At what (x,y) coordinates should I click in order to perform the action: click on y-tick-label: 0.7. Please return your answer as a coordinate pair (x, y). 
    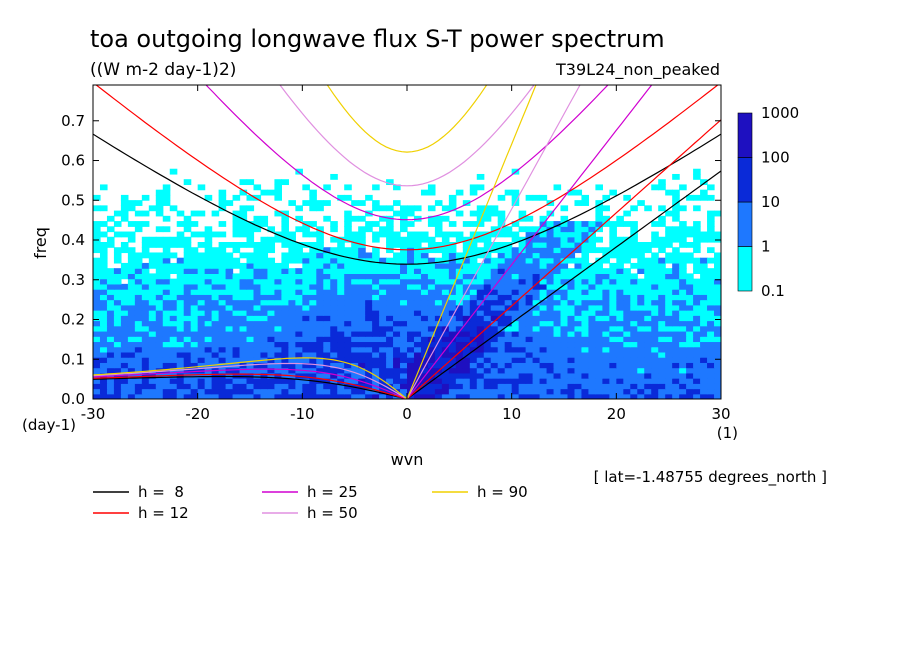
    Looking at the image, I should click on (73, 121).